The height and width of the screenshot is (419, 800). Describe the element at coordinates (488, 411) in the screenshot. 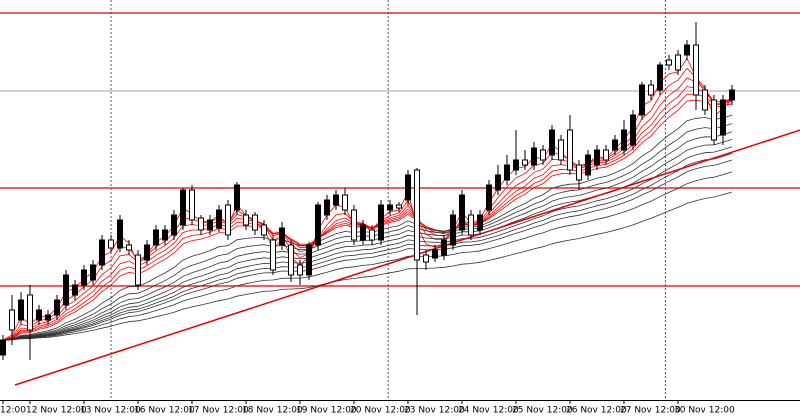

I see `x-tick-label: 24 Nov 12:00` at that location.